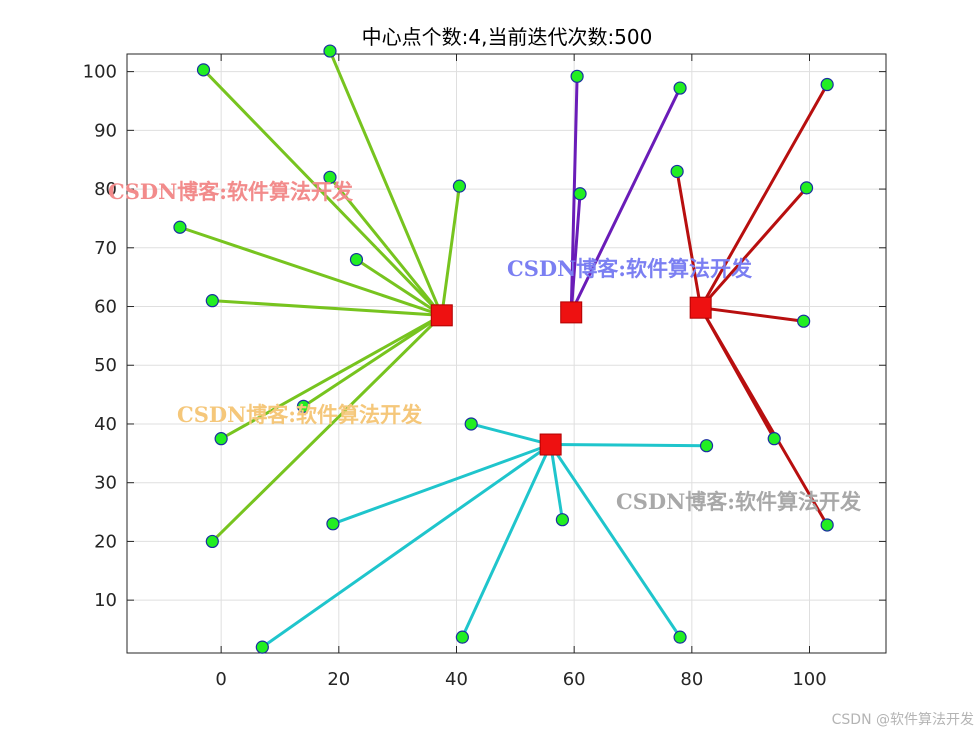 Image resolution: width=980 pixels, height=735 pixels. I want to click on y-tick-label: 40, so click(105, 424).